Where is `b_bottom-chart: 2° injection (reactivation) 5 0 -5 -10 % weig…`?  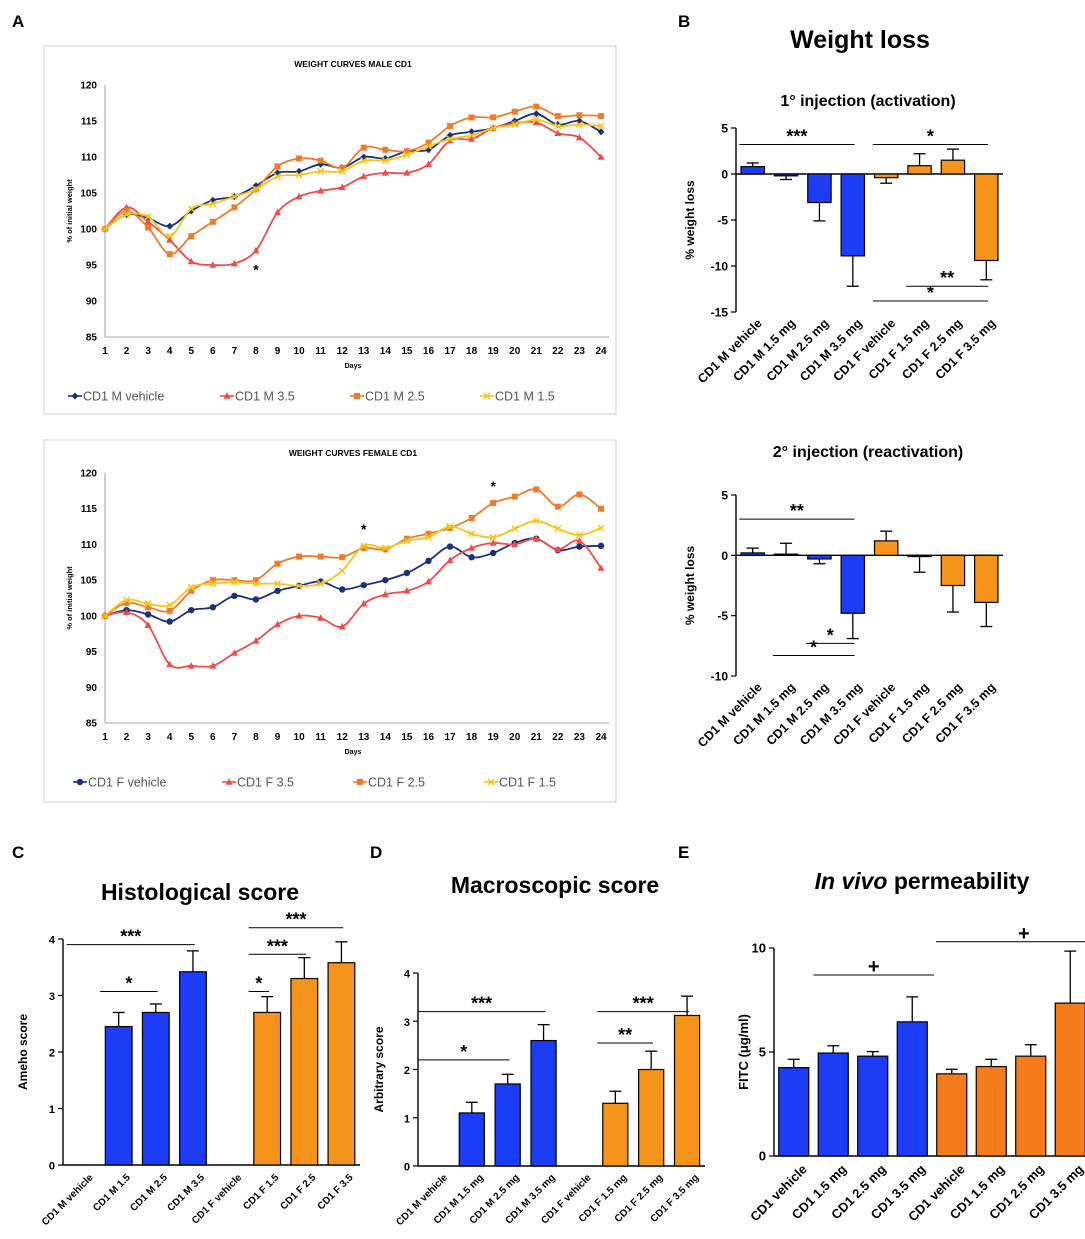 b_bottom-chart: 2° injection (reactivation) 5 0 -5 -10 % weig… is located at coordinates (843, 597).